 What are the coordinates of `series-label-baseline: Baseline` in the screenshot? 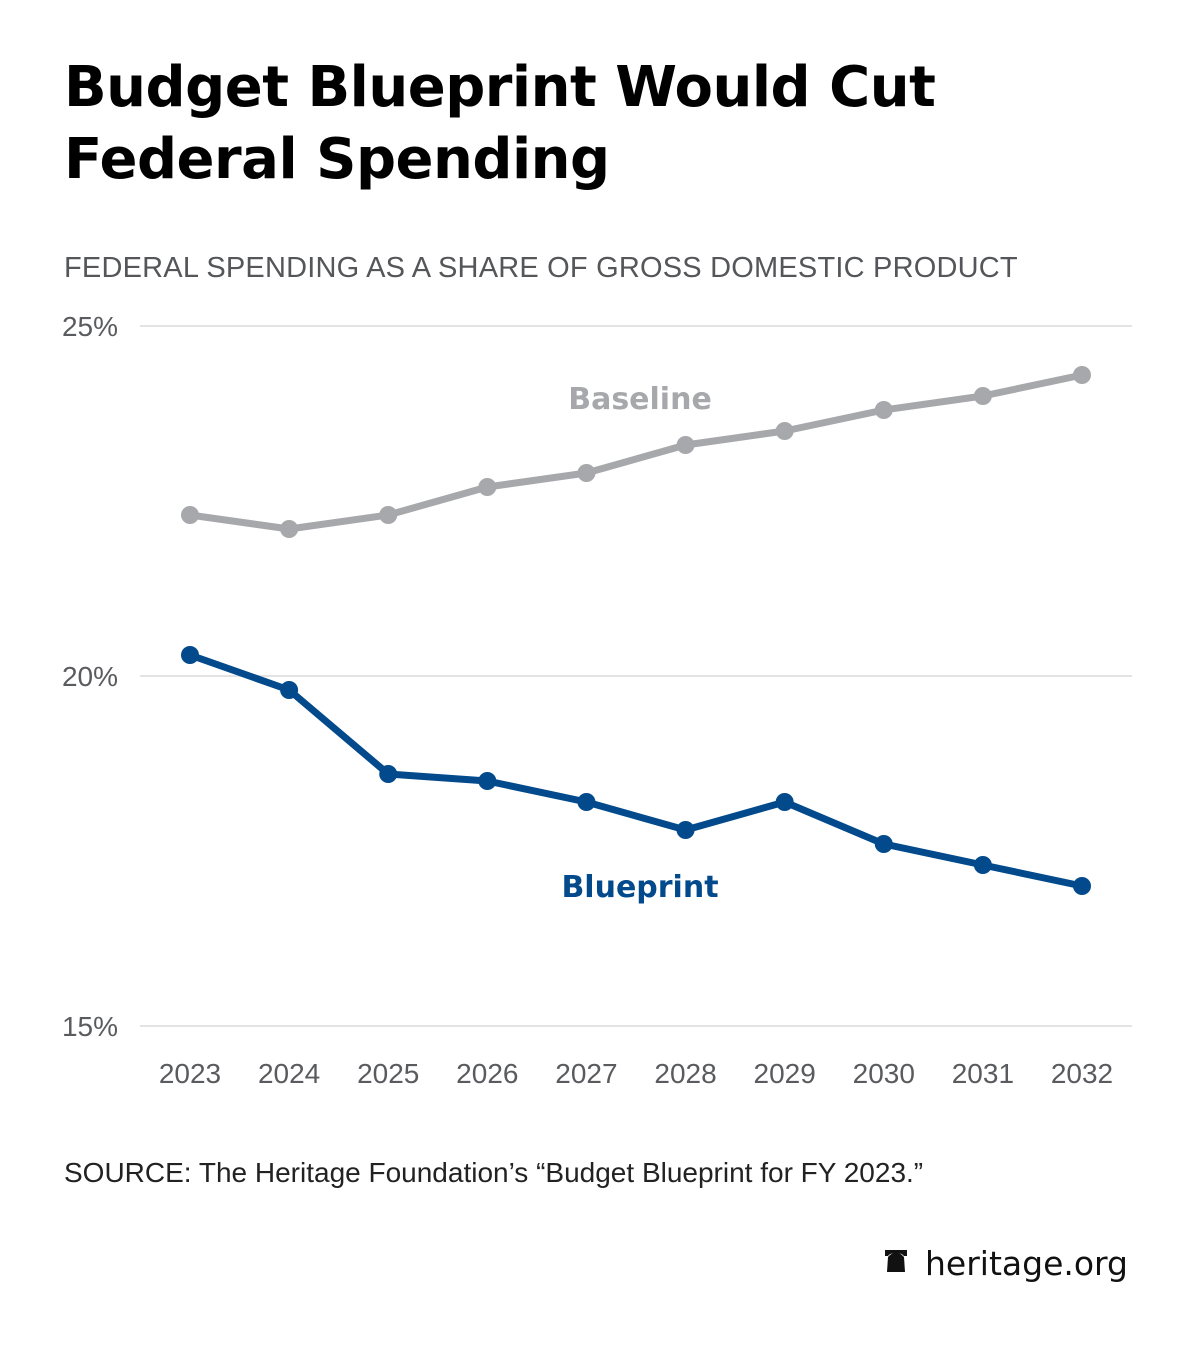 It's located at (640, 399).